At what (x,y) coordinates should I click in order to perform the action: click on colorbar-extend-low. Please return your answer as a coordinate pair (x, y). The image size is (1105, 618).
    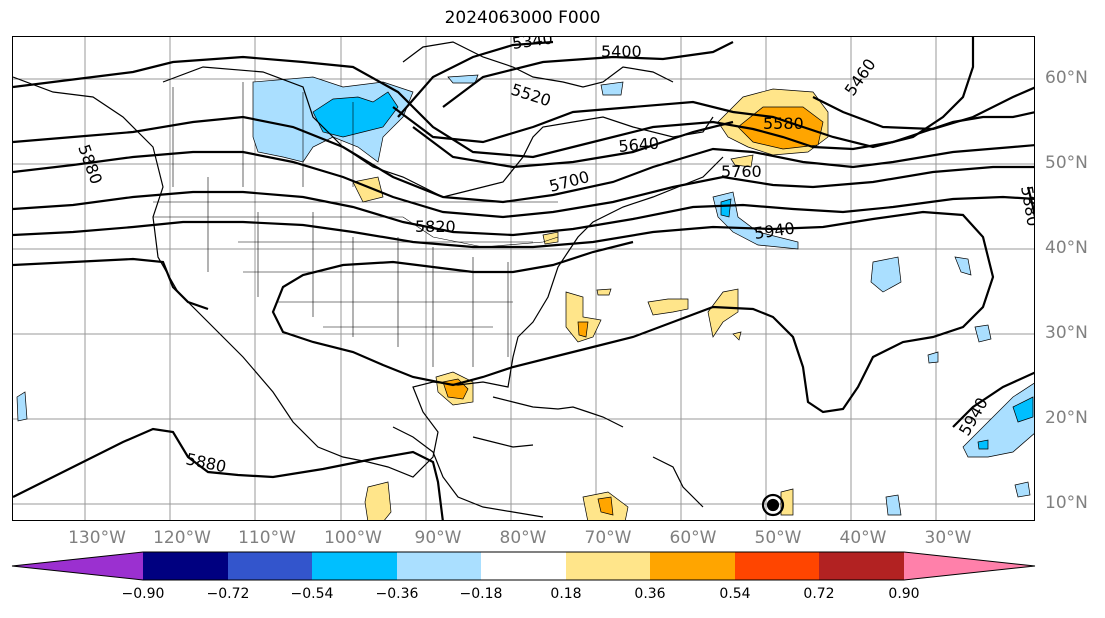
    Looking at the image, I should click on (77, 566).